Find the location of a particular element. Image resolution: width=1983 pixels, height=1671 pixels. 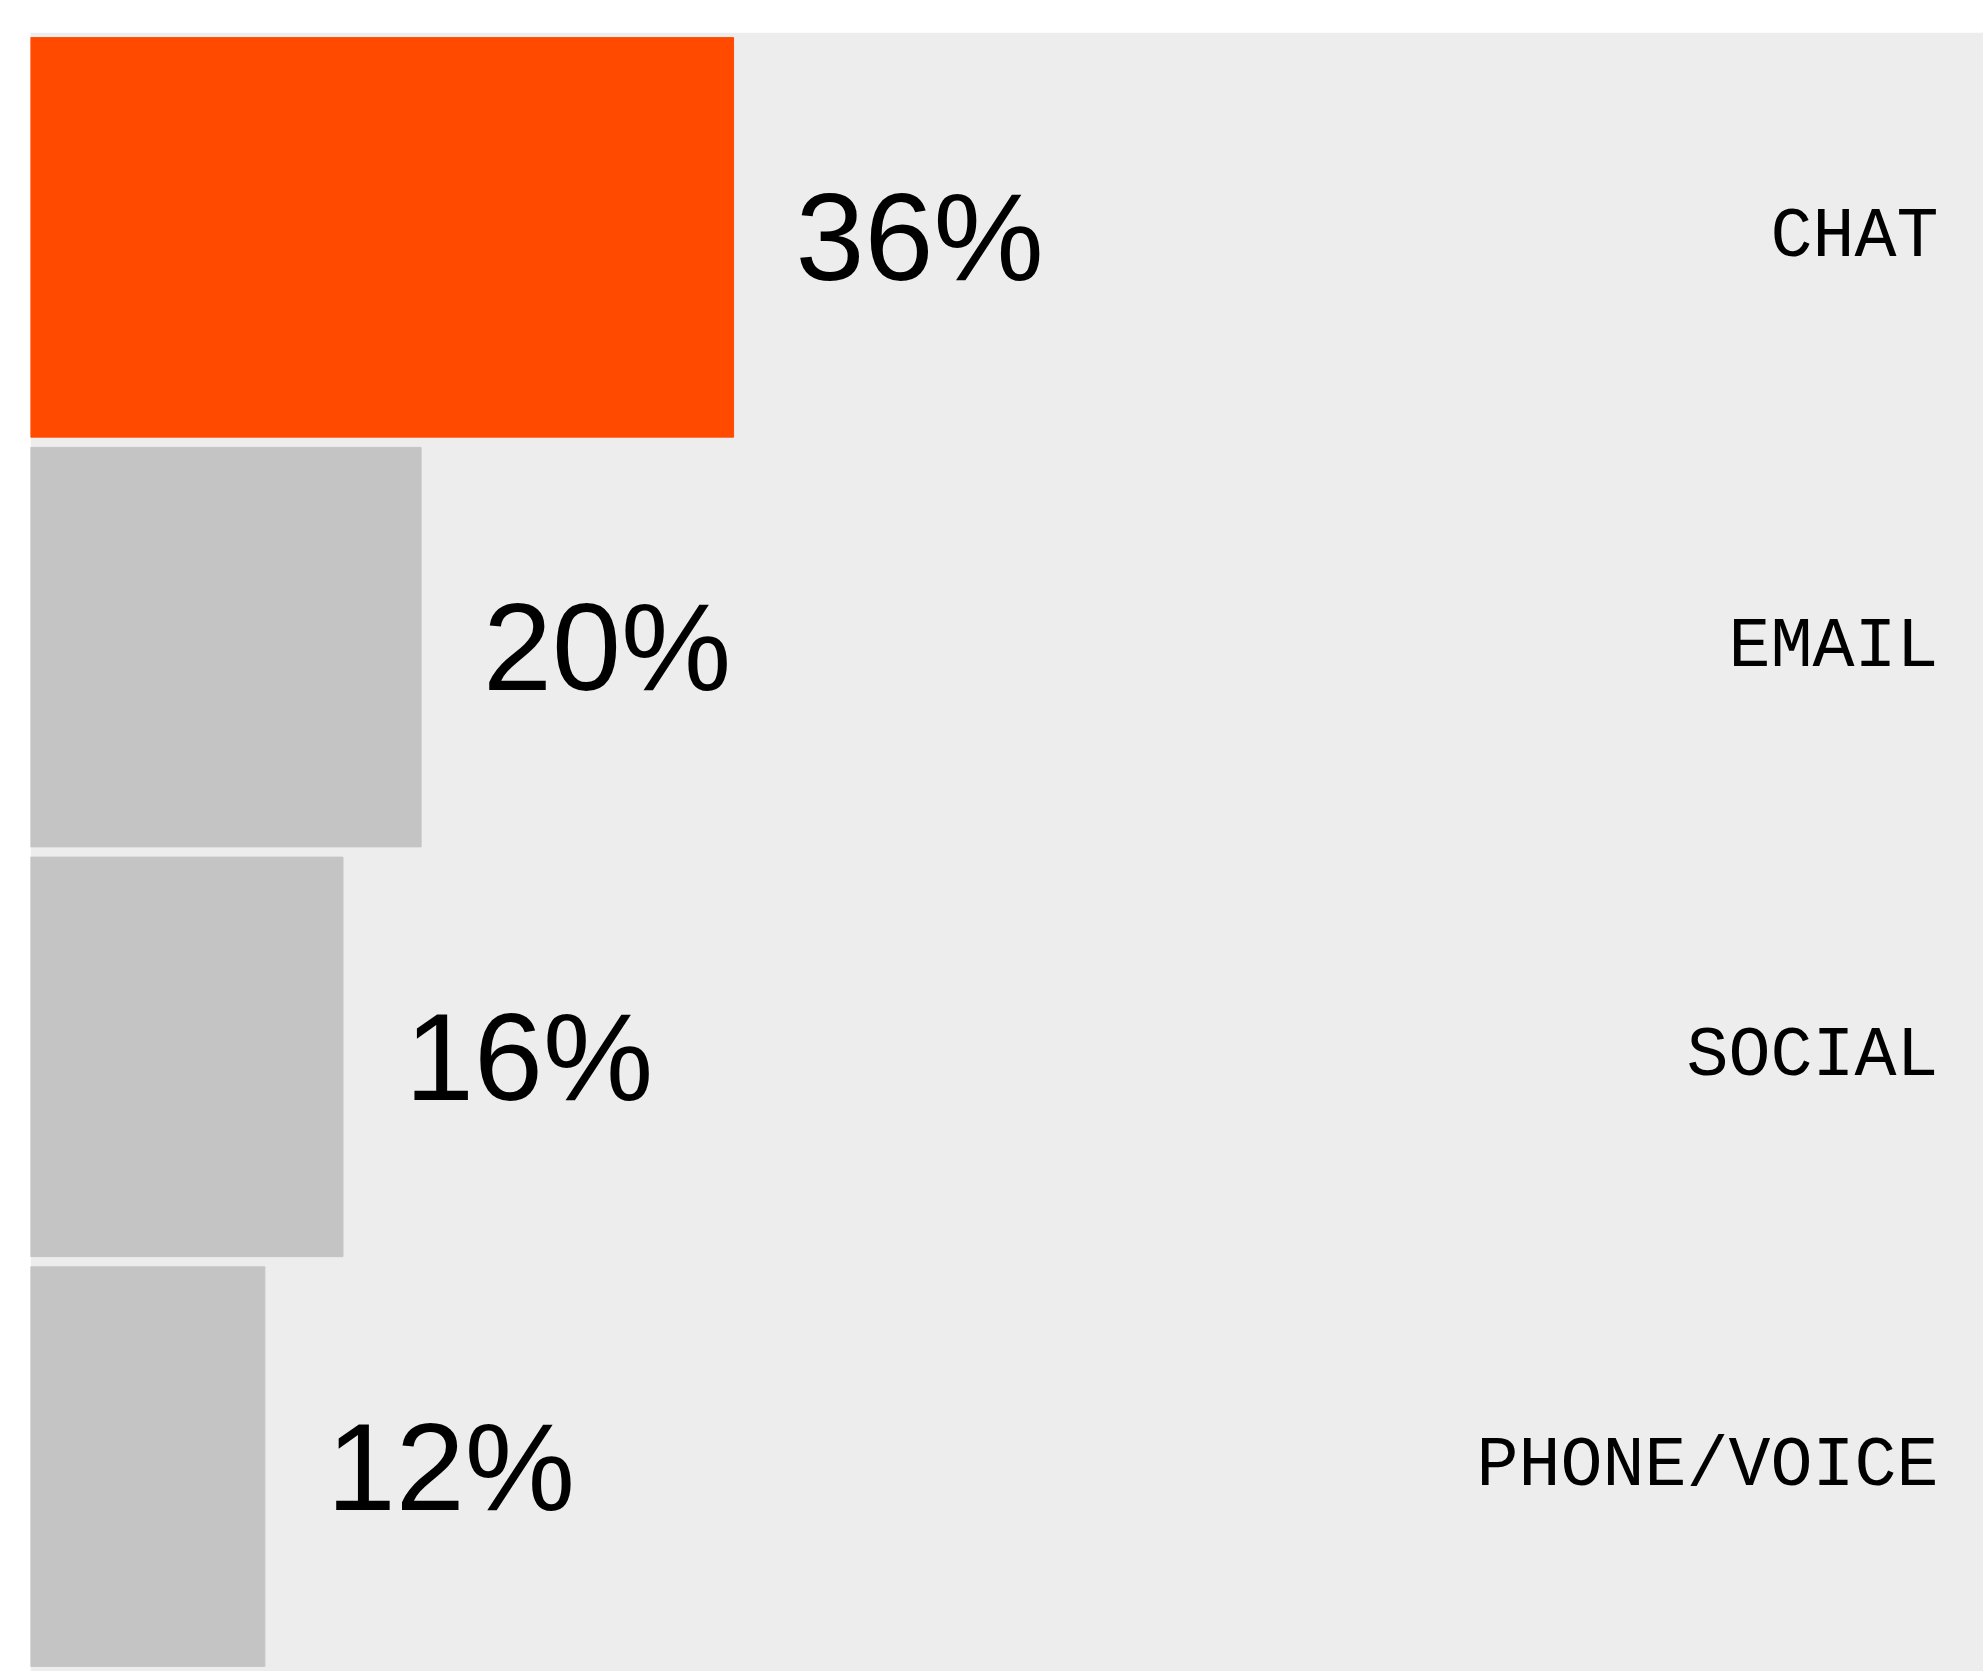

y-tick-label: CHAT is located at coordinates (1854, 237).